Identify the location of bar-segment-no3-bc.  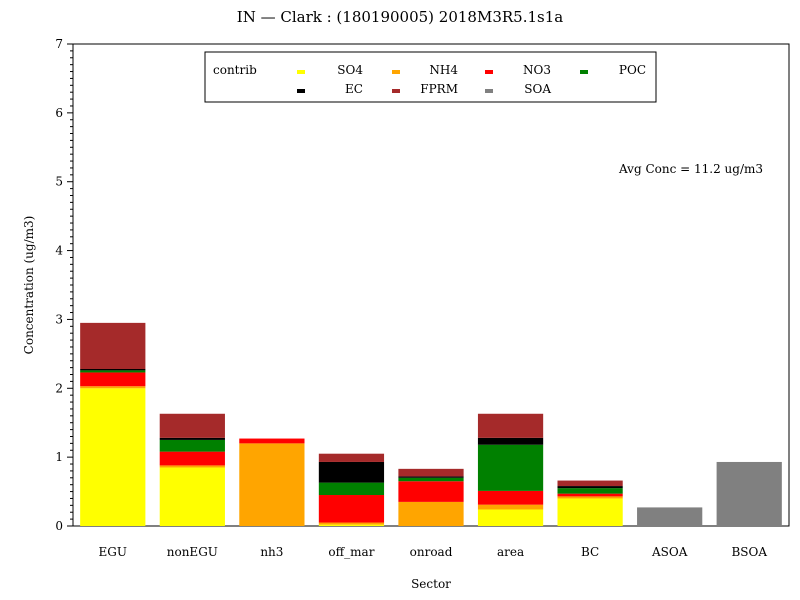
(590, 495).